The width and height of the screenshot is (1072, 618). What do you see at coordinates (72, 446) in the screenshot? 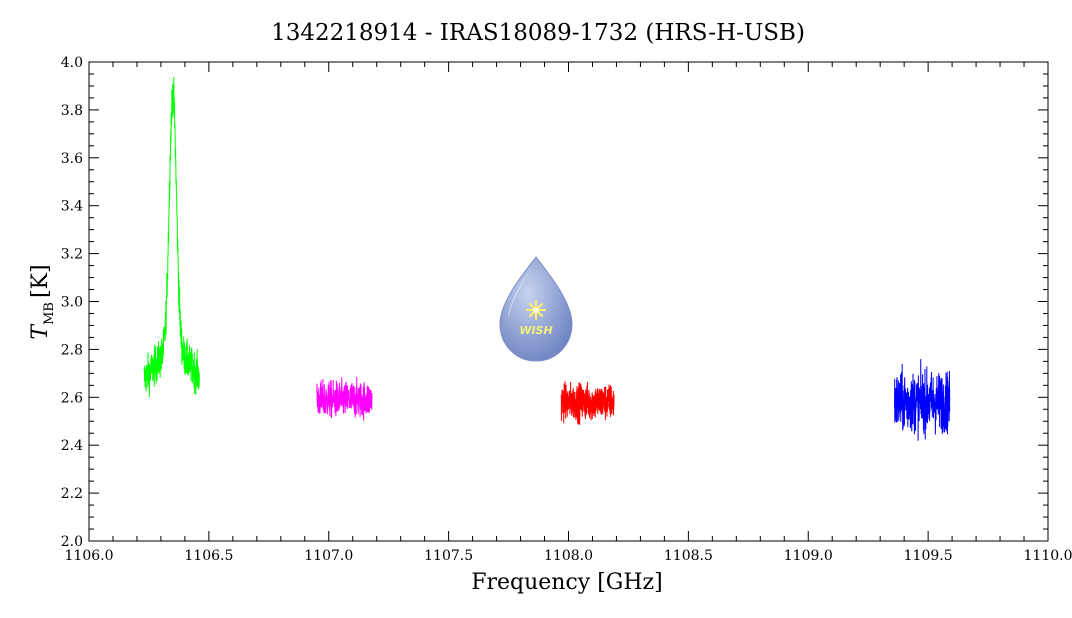
I see `y-tick-label: 2.4` at bounding box center [72, 446].